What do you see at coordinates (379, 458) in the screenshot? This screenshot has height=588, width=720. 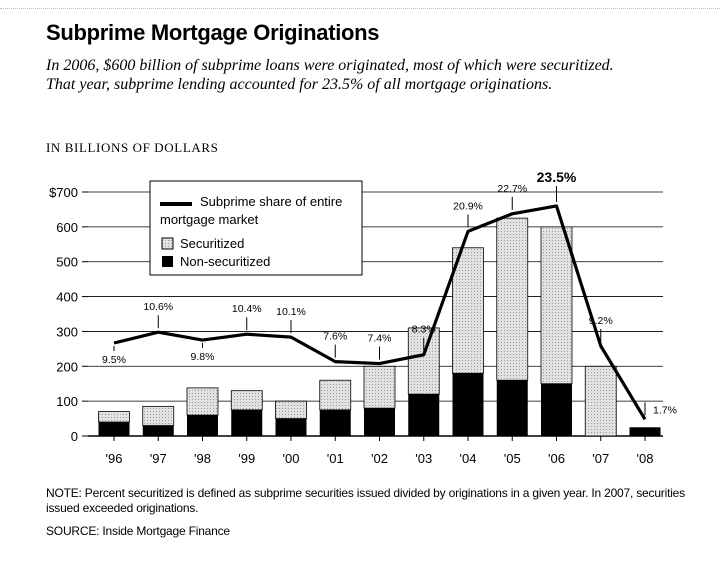 I see `x-tick-label: '02` at bounding box center [379, 458].